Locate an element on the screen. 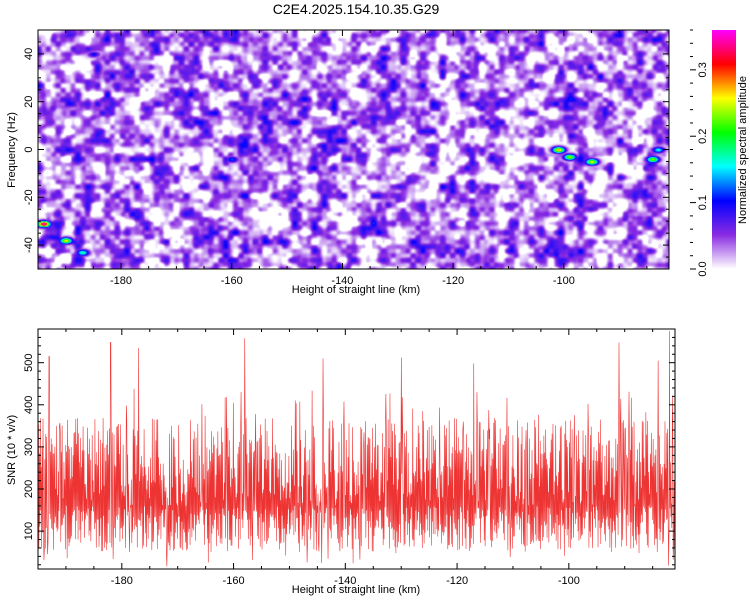  colorbar-tick-label: 0.0 is located at coordinates (703, 268).